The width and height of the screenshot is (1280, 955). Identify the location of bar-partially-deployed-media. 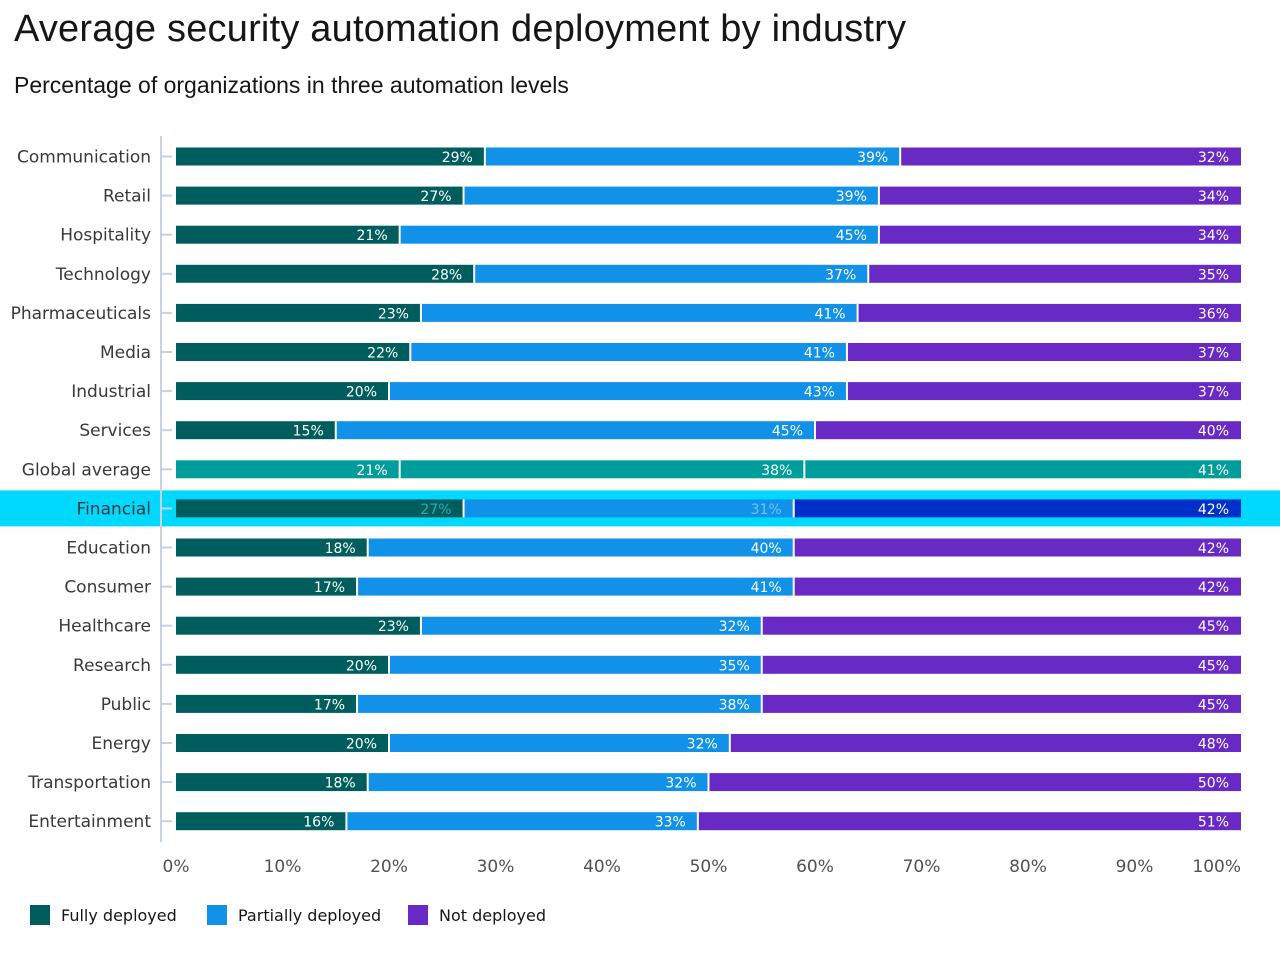
(628, 352).